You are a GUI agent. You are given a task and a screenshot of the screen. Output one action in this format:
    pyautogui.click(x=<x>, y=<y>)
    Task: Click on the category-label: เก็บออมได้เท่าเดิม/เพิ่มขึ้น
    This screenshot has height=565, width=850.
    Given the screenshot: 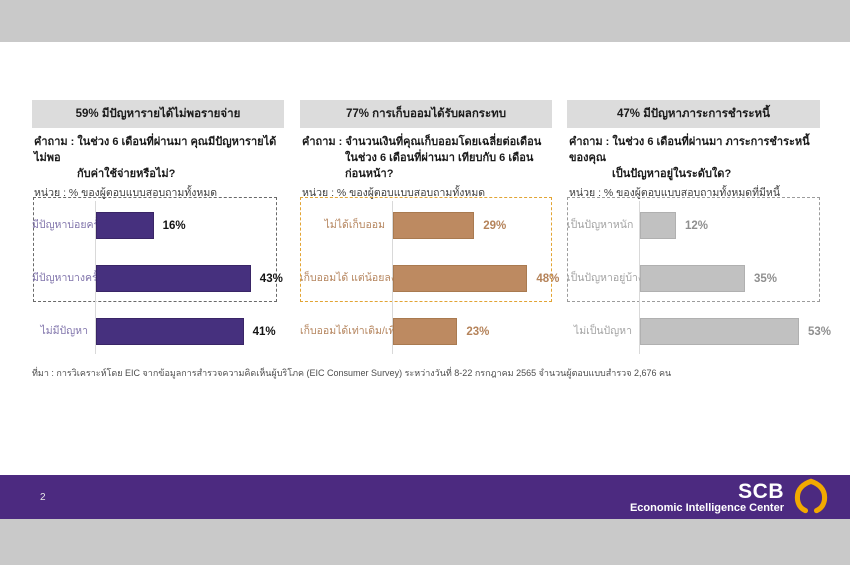 What is the action you would take?
    pyautogui.click(x=358, y=331)
    